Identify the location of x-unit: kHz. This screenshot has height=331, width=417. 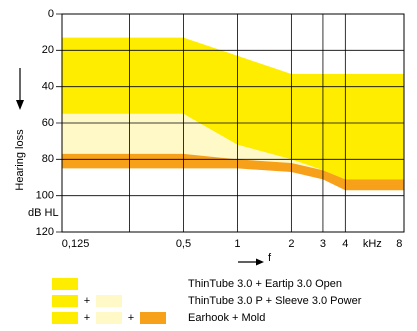
(372, 244).